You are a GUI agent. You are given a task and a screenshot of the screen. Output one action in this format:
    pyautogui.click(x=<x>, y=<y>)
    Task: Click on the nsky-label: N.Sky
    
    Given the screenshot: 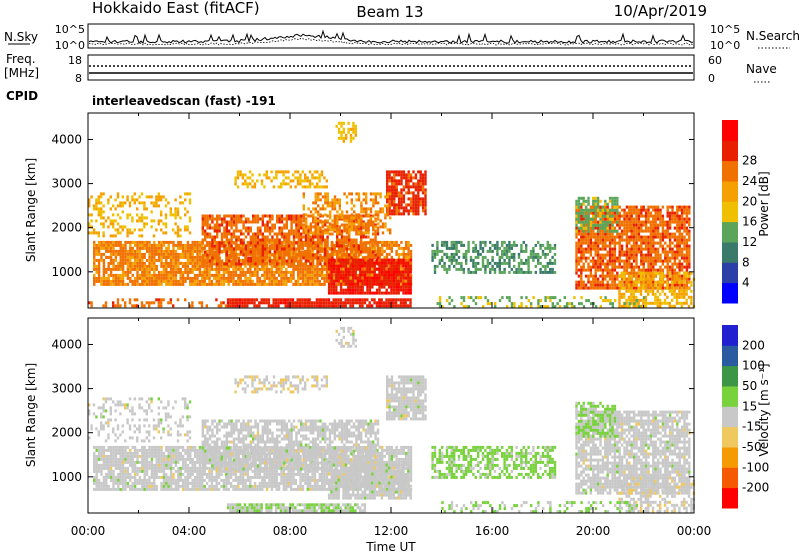 What is the action you would take?
    pyautogui.click(x=21, y=37)
    